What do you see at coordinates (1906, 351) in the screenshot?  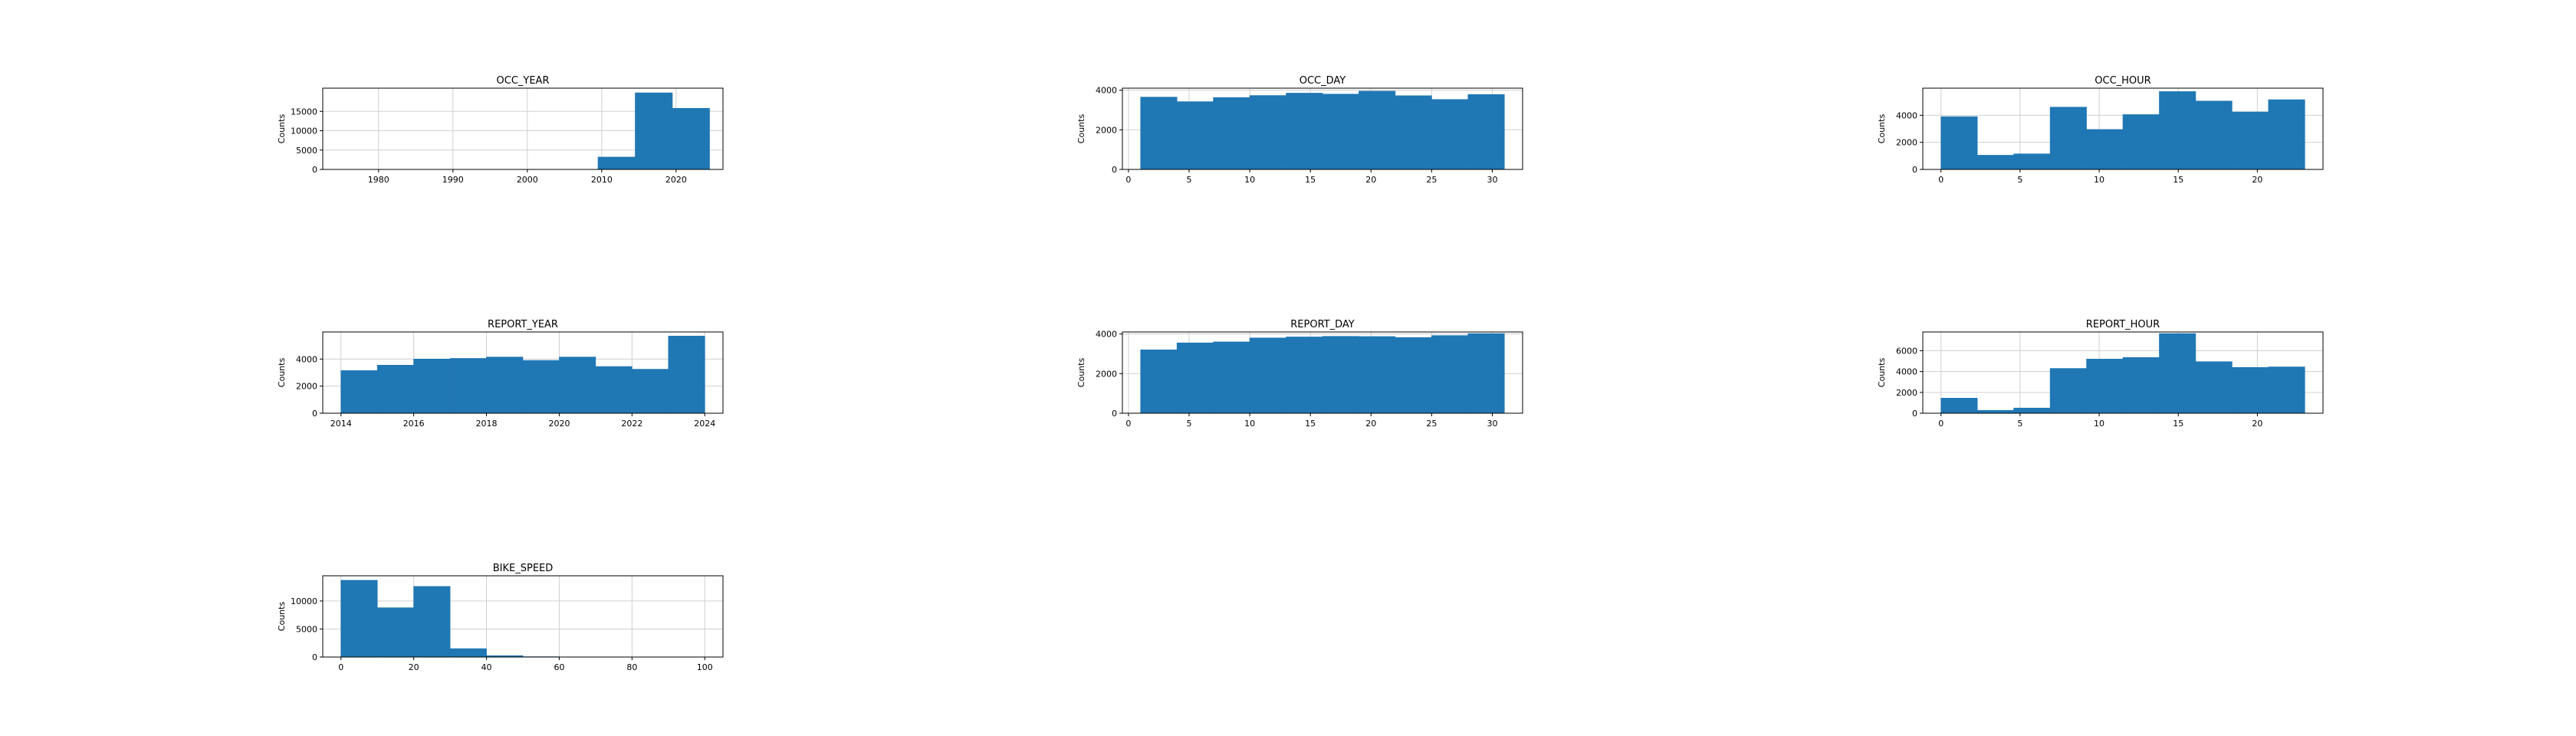 I see `y-tick-label: 6000` at bounding box center [1906, 351].